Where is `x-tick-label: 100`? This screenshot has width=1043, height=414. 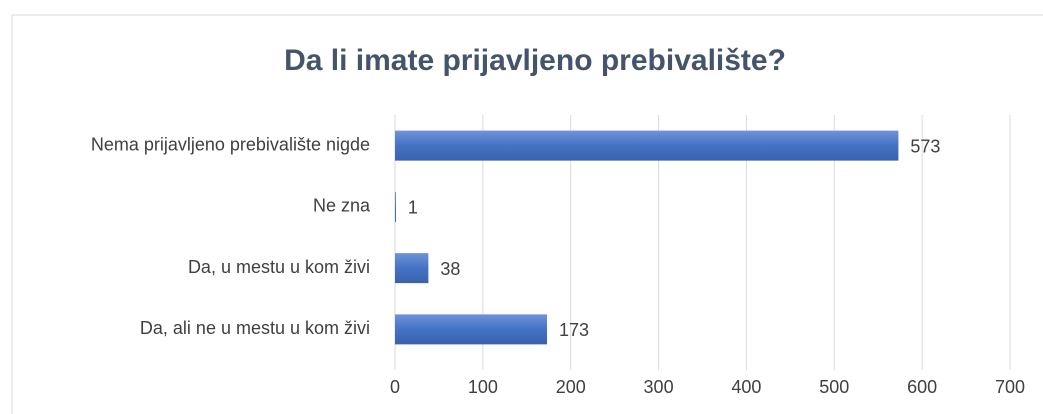 x-tick-label: 100 is located at coordinates (483, 387).